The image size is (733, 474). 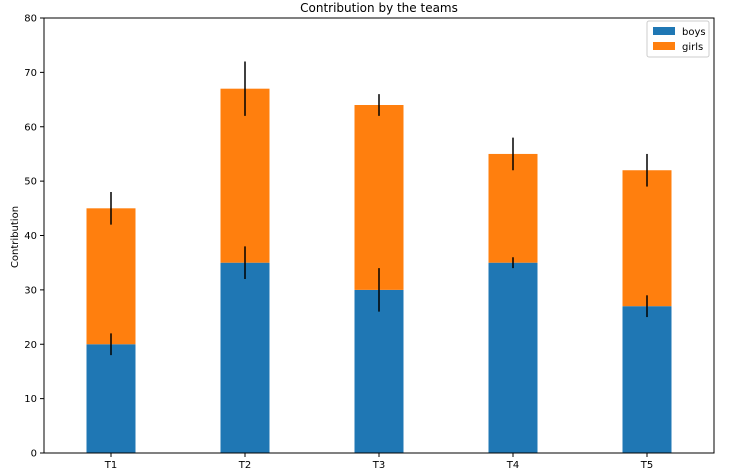 What do you see at coordinates (647, 238) in the screenshot?
I see `bar-girls-T5` at bounding box center [647, 238].